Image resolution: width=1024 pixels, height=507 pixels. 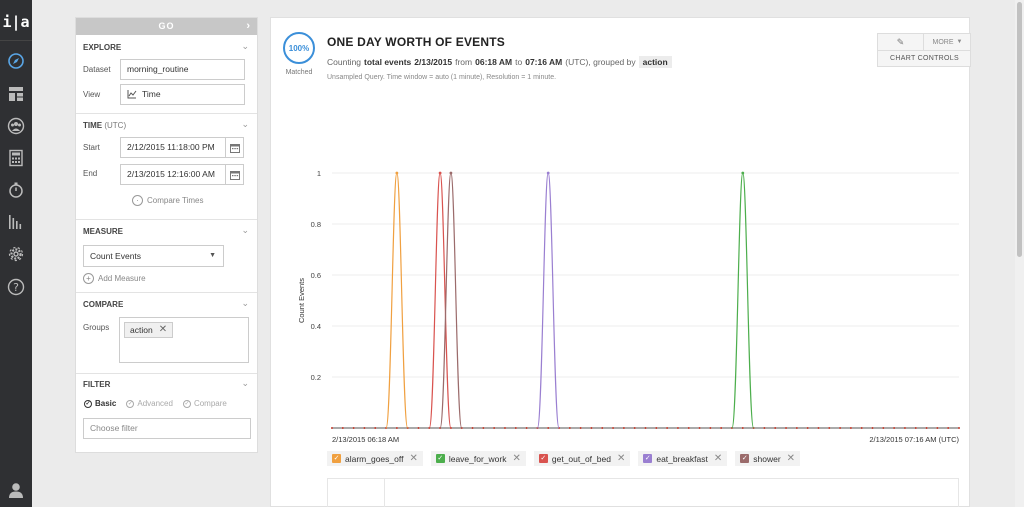 What do you see at coordinates (643, 492) in the screenshot?
I see `secondary-chart-frame` at bounding box center [643, 492].